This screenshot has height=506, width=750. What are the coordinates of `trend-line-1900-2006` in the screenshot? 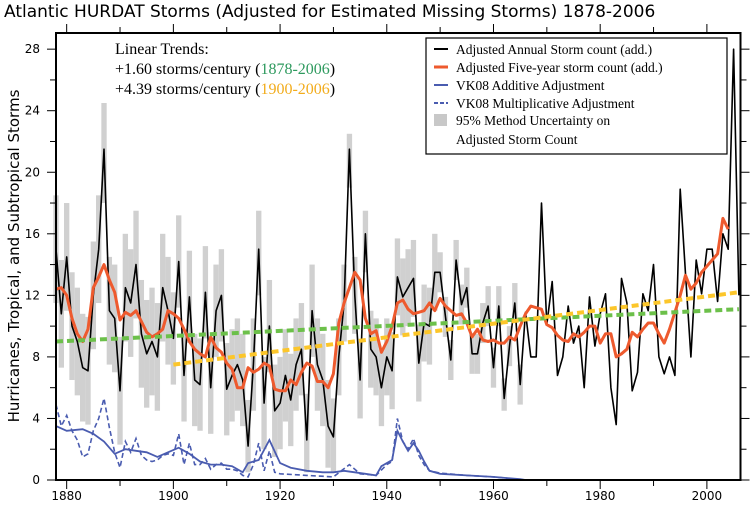 It's located at (456, 328).